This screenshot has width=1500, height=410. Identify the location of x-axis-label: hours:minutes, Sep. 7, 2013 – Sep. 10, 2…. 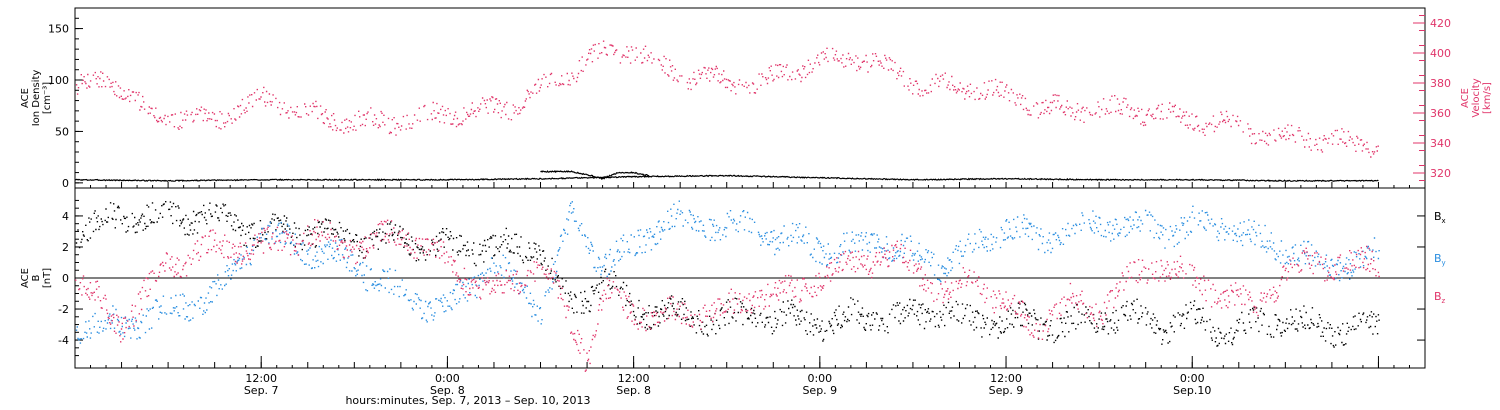
(467, 400).